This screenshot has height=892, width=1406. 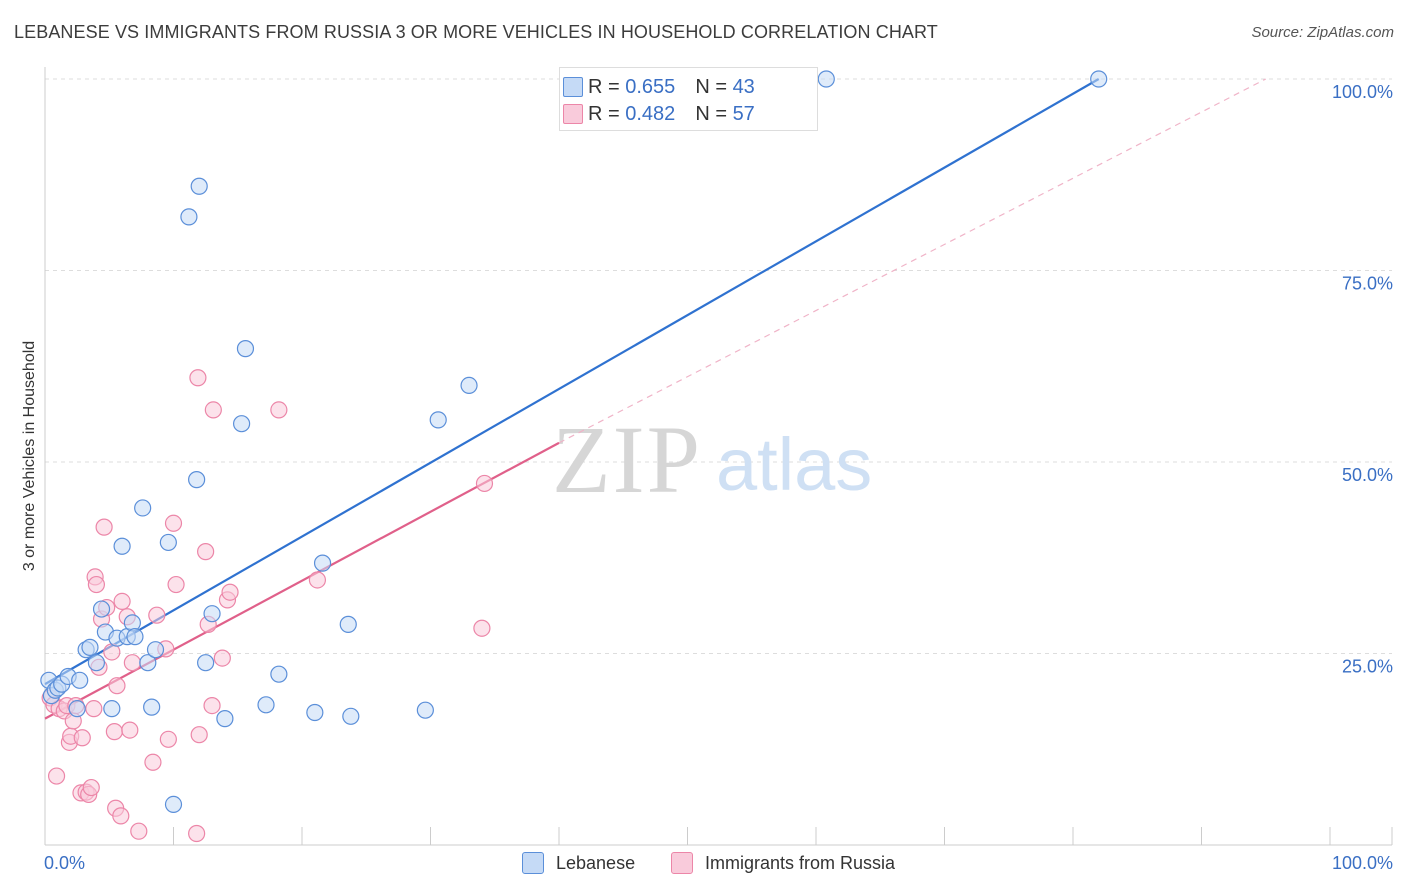 I want to click on legend-row-russia: R = 0.482 N = 57, so click(x=659, y=114).